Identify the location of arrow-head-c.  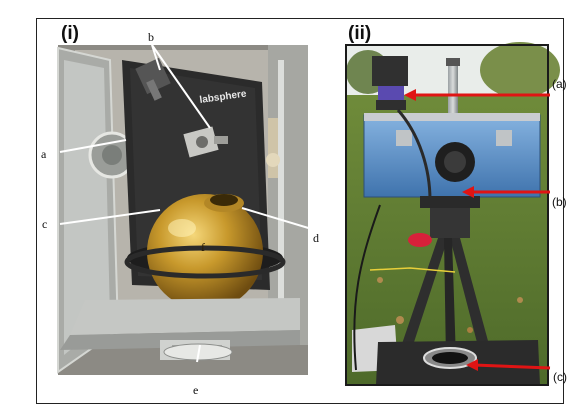
(472, 365).